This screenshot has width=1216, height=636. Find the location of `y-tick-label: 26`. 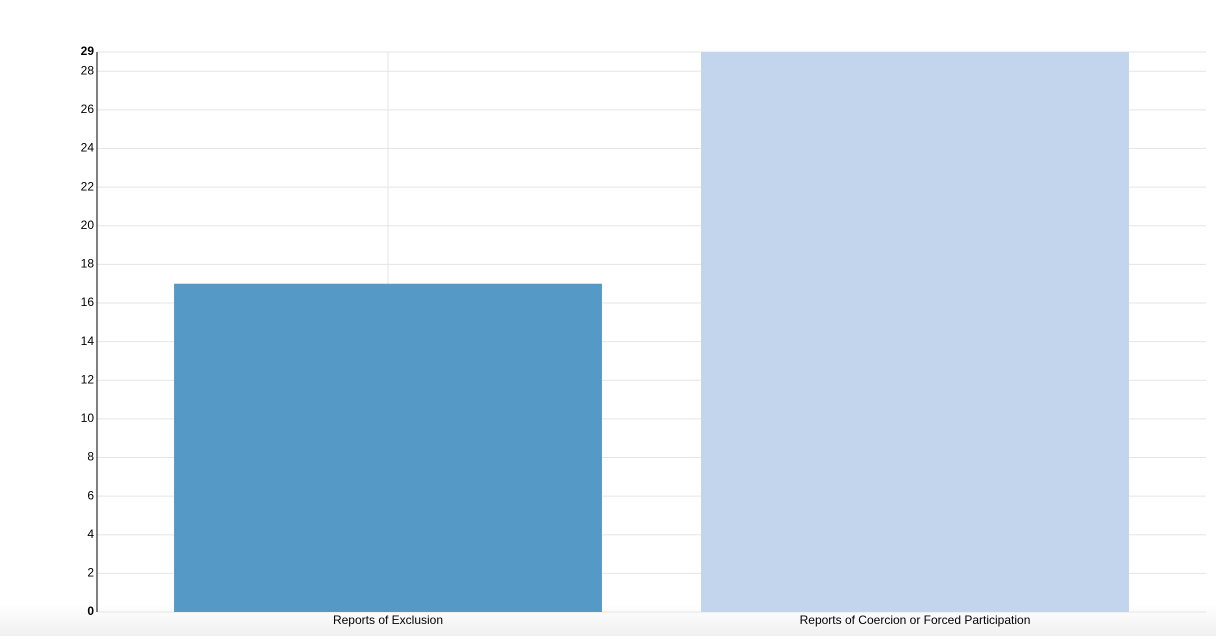

y-tick-label: 26 is located at coordinates (88, 109).